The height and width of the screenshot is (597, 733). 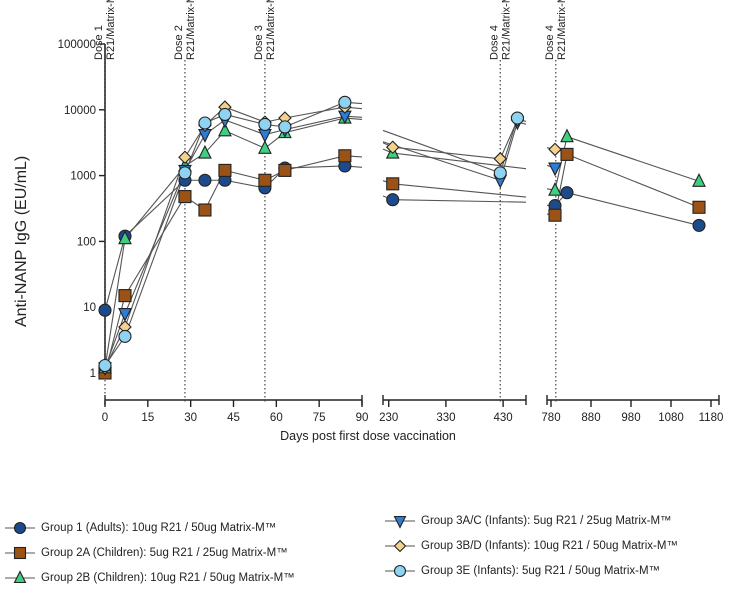 What do you see at coordinates (550, 42) in the screenshot?
I see `dose-label: Dose 4` at bounding box center [550, 42].